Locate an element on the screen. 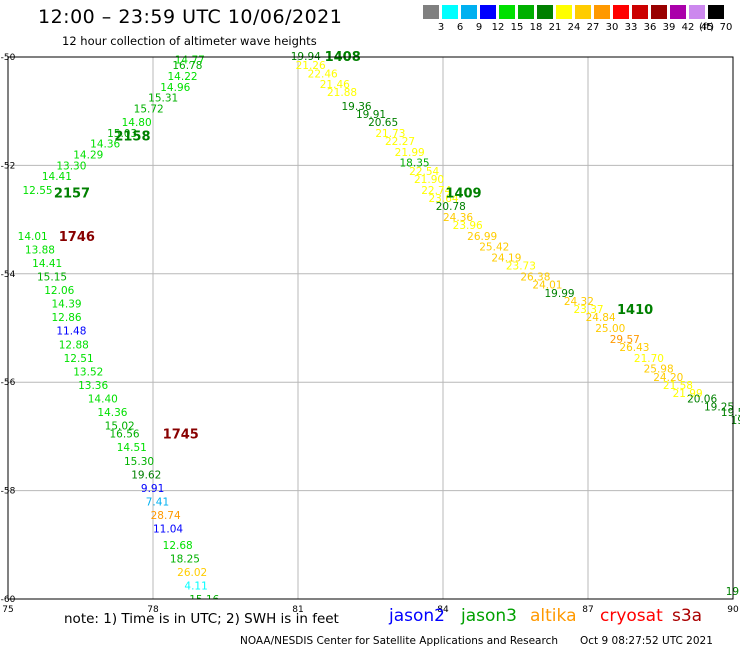 This screenshot has width=740, height=650. swh-value: 26.43 is located at coordinates (634, 348).